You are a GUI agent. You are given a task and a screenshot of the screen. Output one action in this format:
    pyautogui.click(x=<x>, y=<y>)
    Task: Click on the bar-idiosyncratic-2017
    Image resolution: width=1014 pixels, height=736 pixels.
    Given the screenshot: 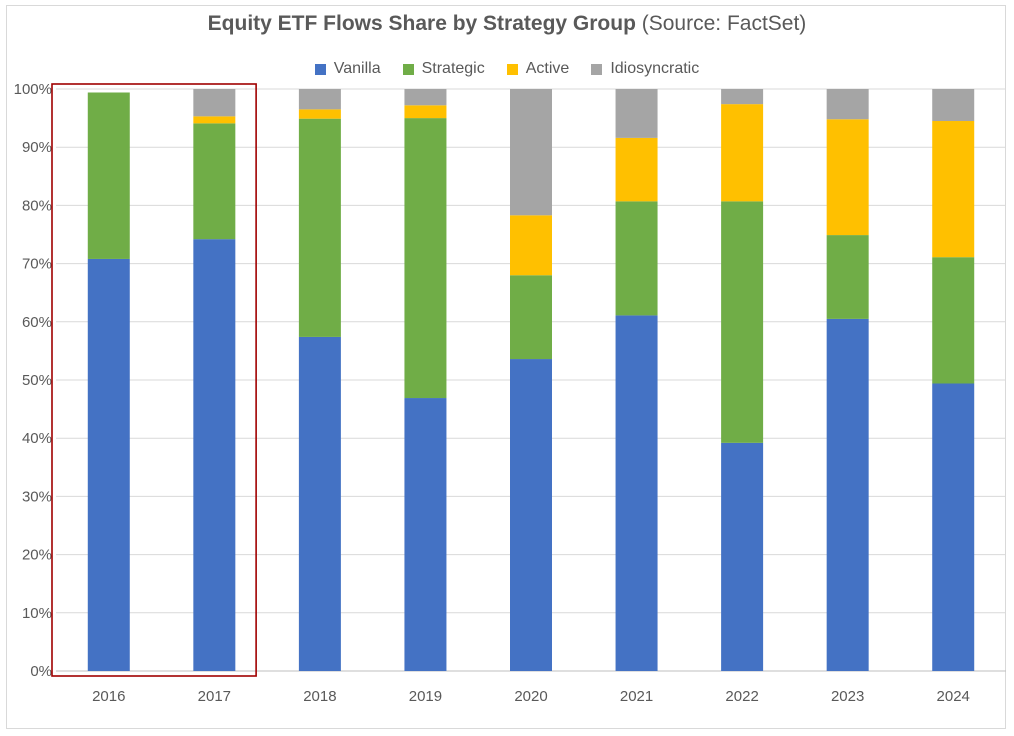 What is the action you would take?
    pyautogui.click(x=214, y=103)
    